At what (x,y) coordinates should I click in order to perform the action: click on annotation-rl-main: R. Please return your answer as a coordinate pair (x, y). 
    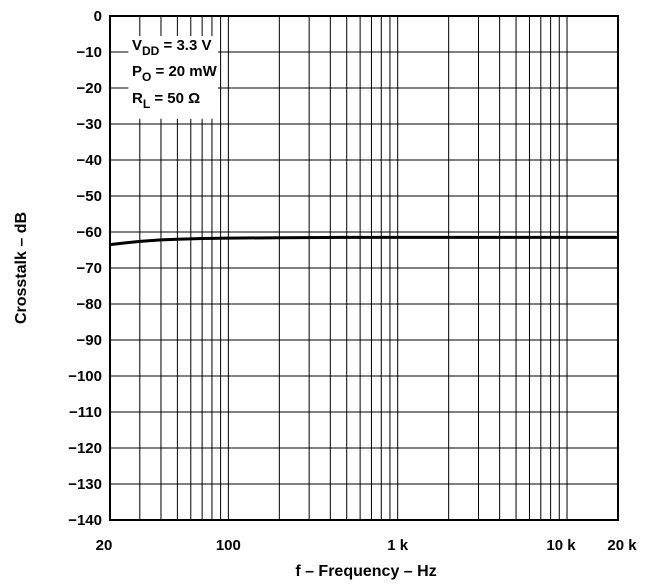
    Looking at the image, I should click on (137, 98).